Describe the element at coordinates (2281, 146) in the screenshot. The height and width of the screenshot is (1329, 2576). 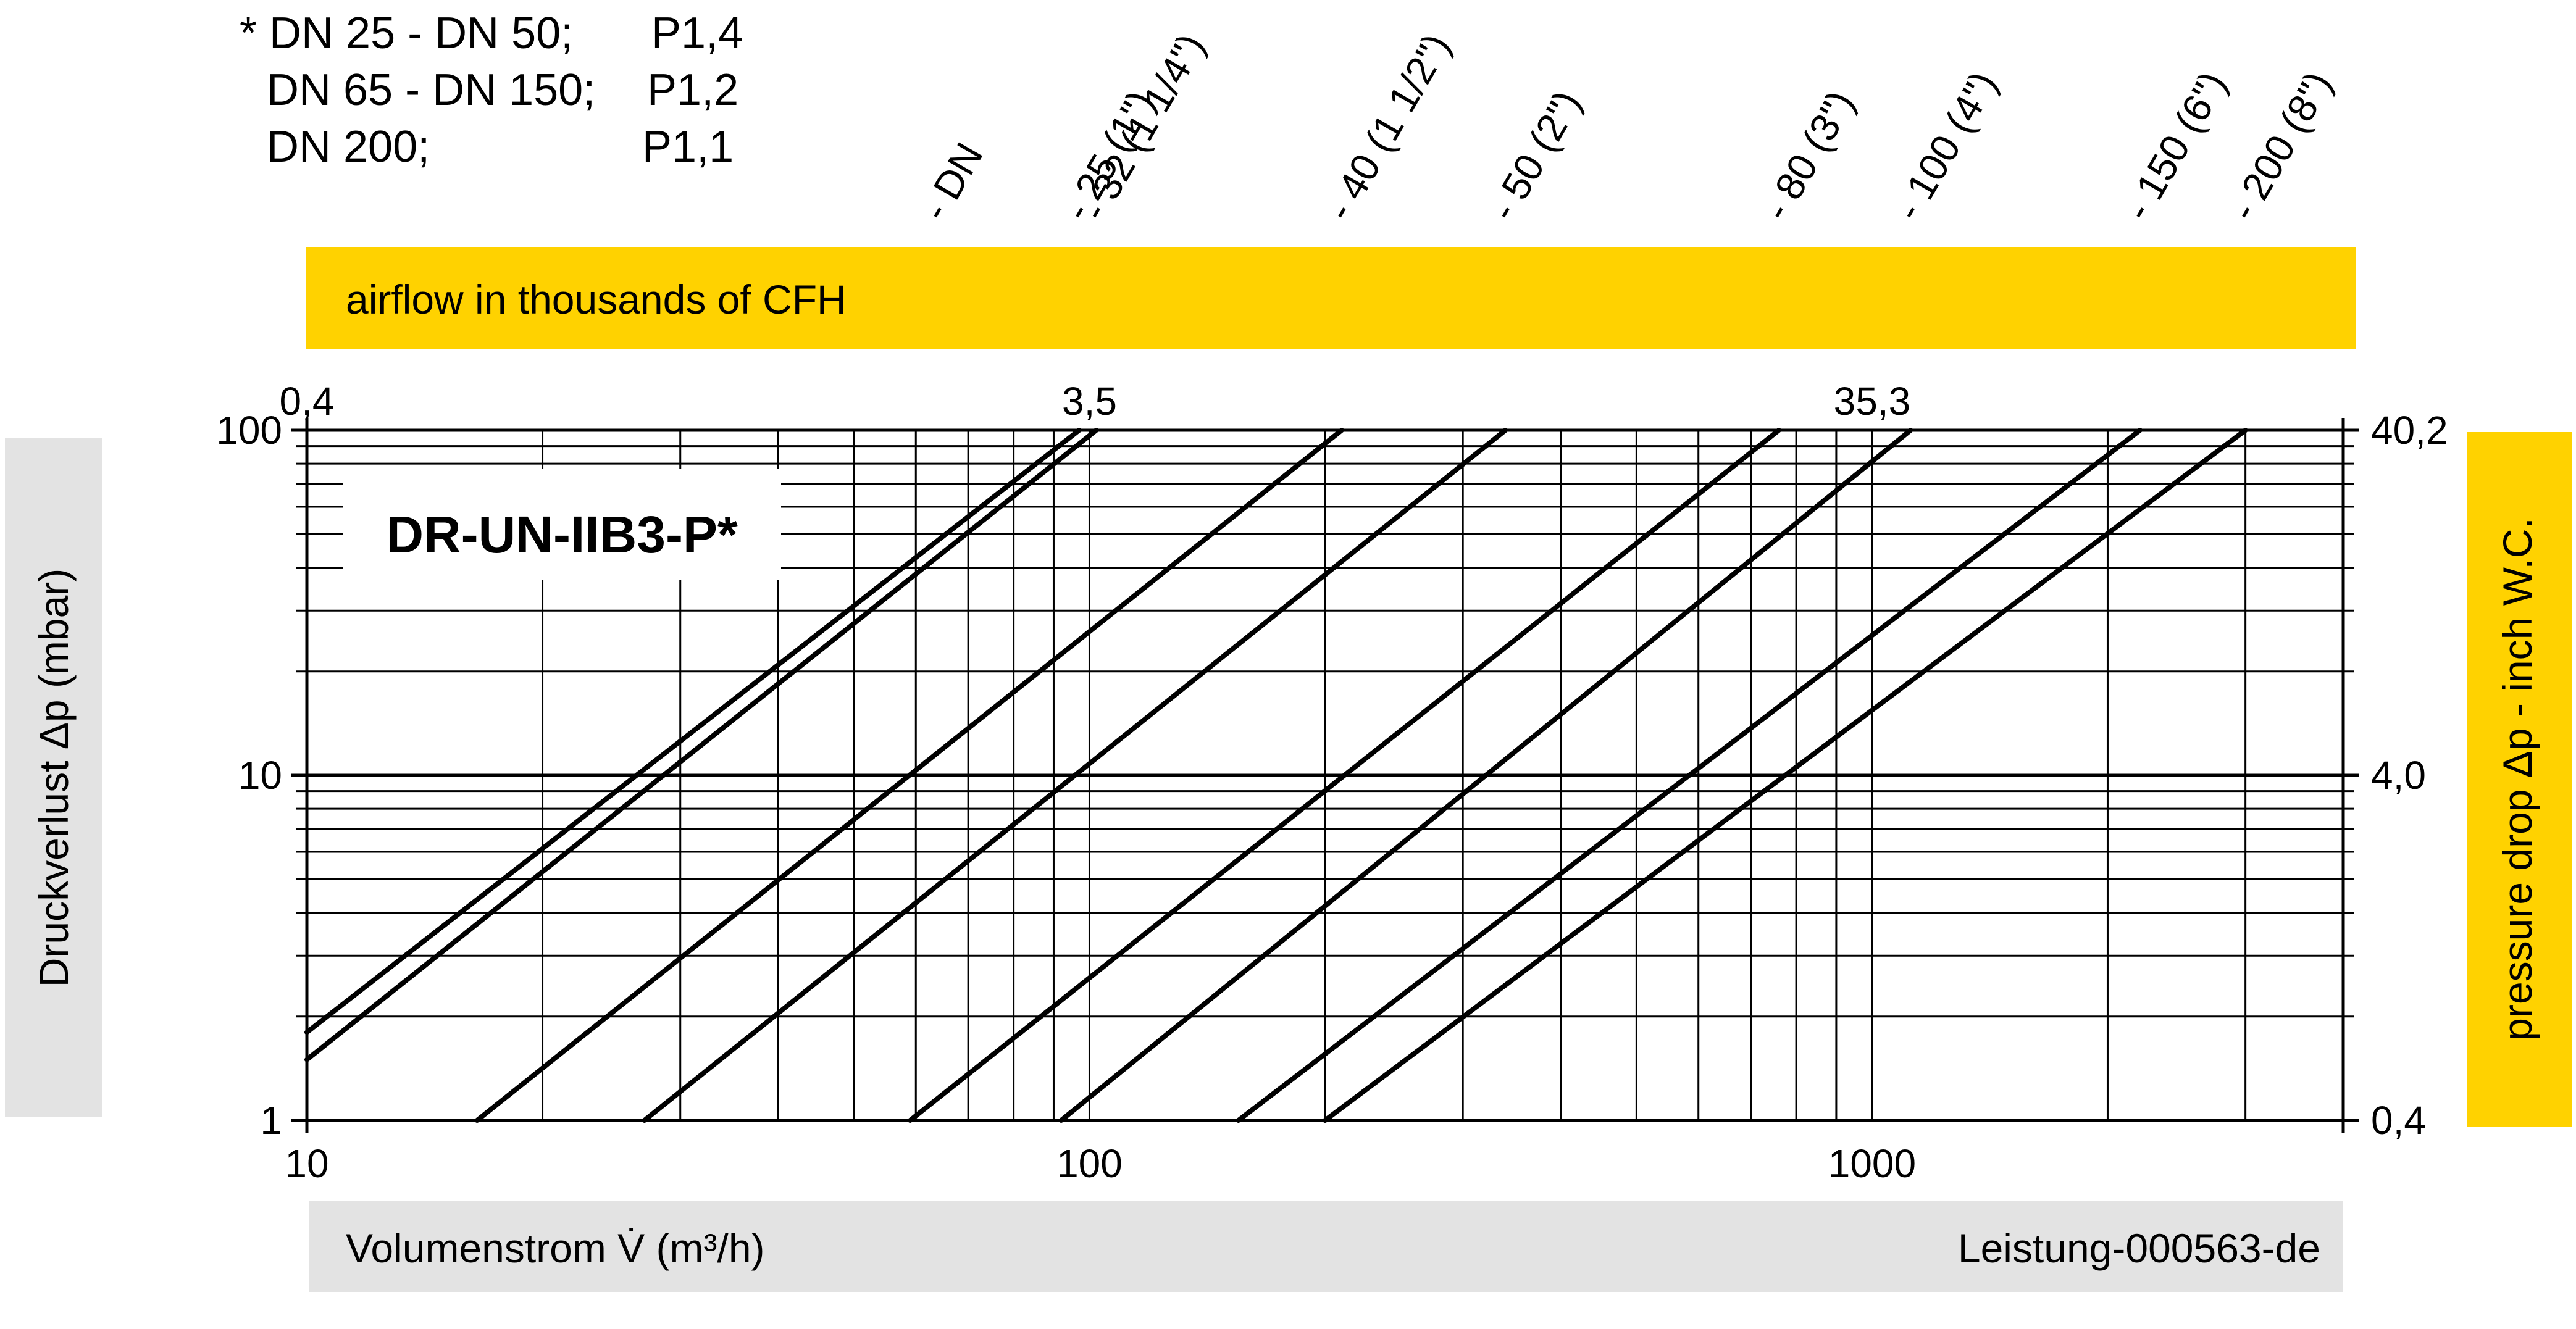
I see `series-label: - 200 (8")` at that location.